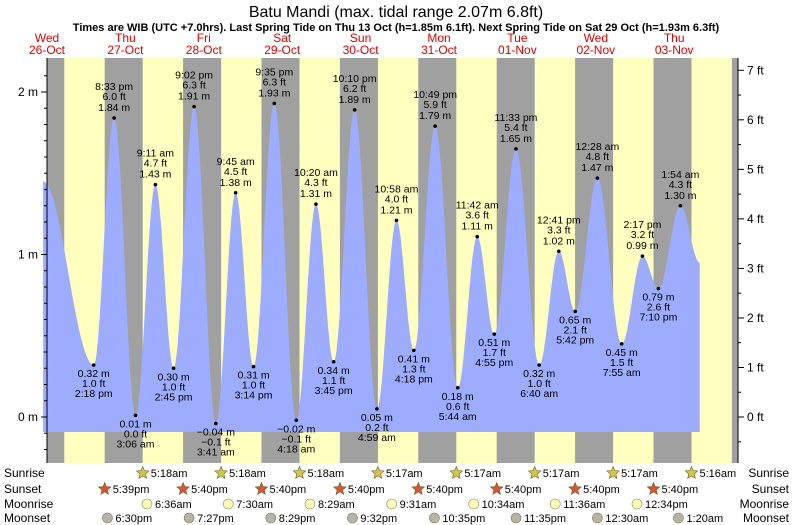 The height and width of the screenshot is (525, 793). Describe the element at coordinates (601, 490) in the screenshot. I see `sunset-time: 5:40pm` at that location.